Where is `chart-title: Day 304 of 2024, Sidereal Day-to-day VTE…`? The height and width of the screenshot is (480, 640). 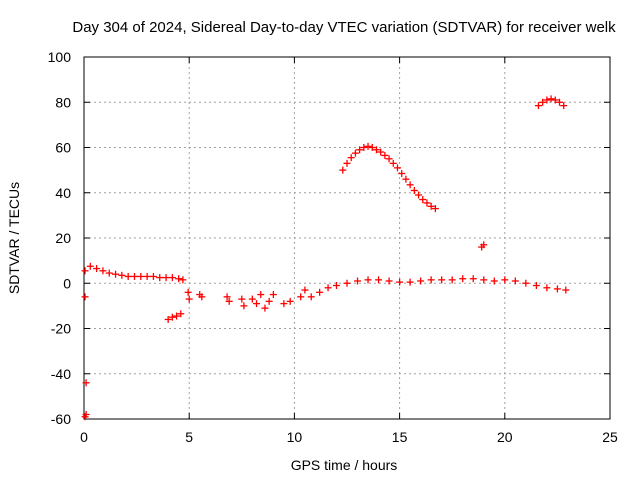
chart-title: Day 304 of 2024, Sidereal Day-to-day VTE… is located at coordinates (344, 27).